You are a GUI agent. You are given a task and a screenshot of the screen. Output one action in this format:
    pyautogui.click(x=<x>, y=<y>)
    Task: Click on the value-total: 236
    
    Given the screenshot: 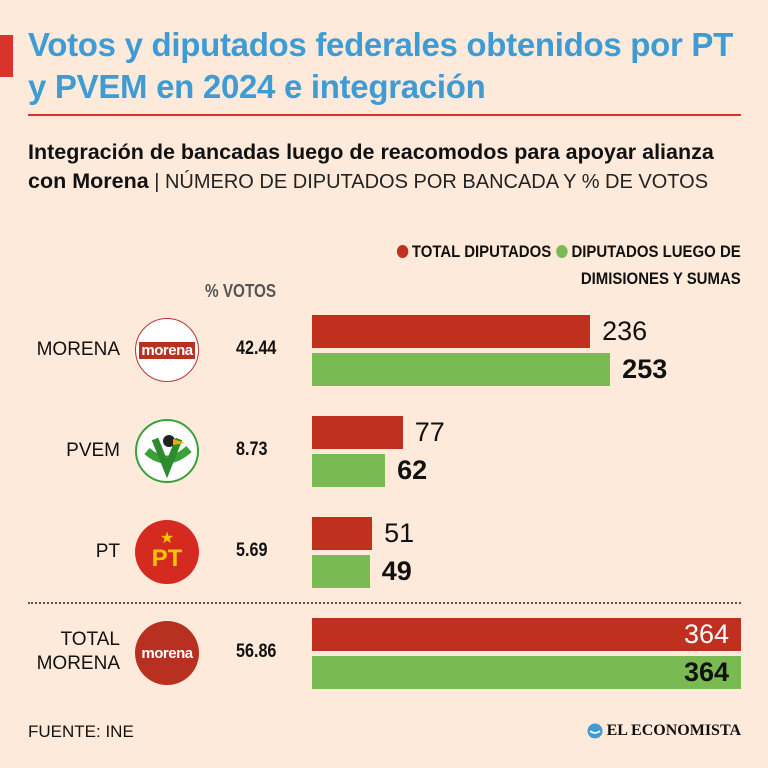 What is the action you would take?
    pyautogui.click(x=625, y=331)
    